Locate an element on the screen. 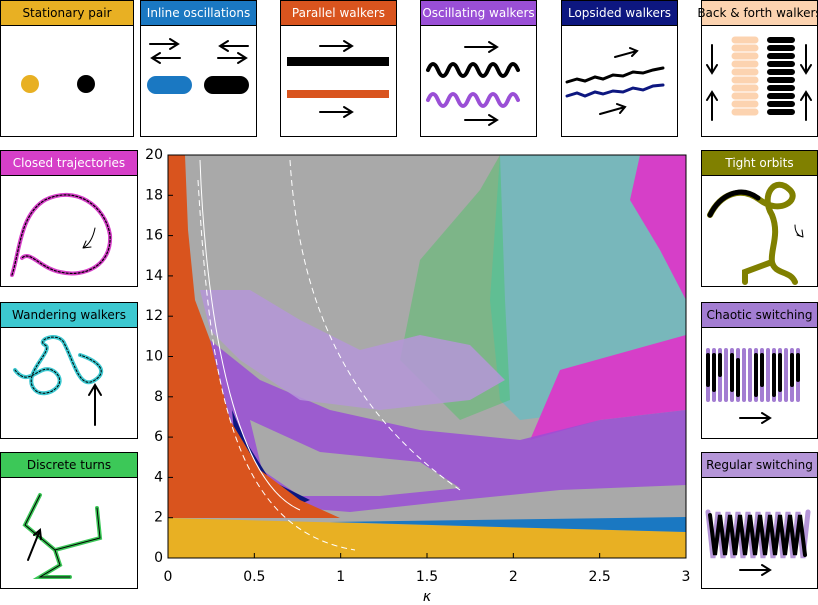 This screenshot has width=818, height=605. y-tick-label: 4 is located at coordinates (158, 477).